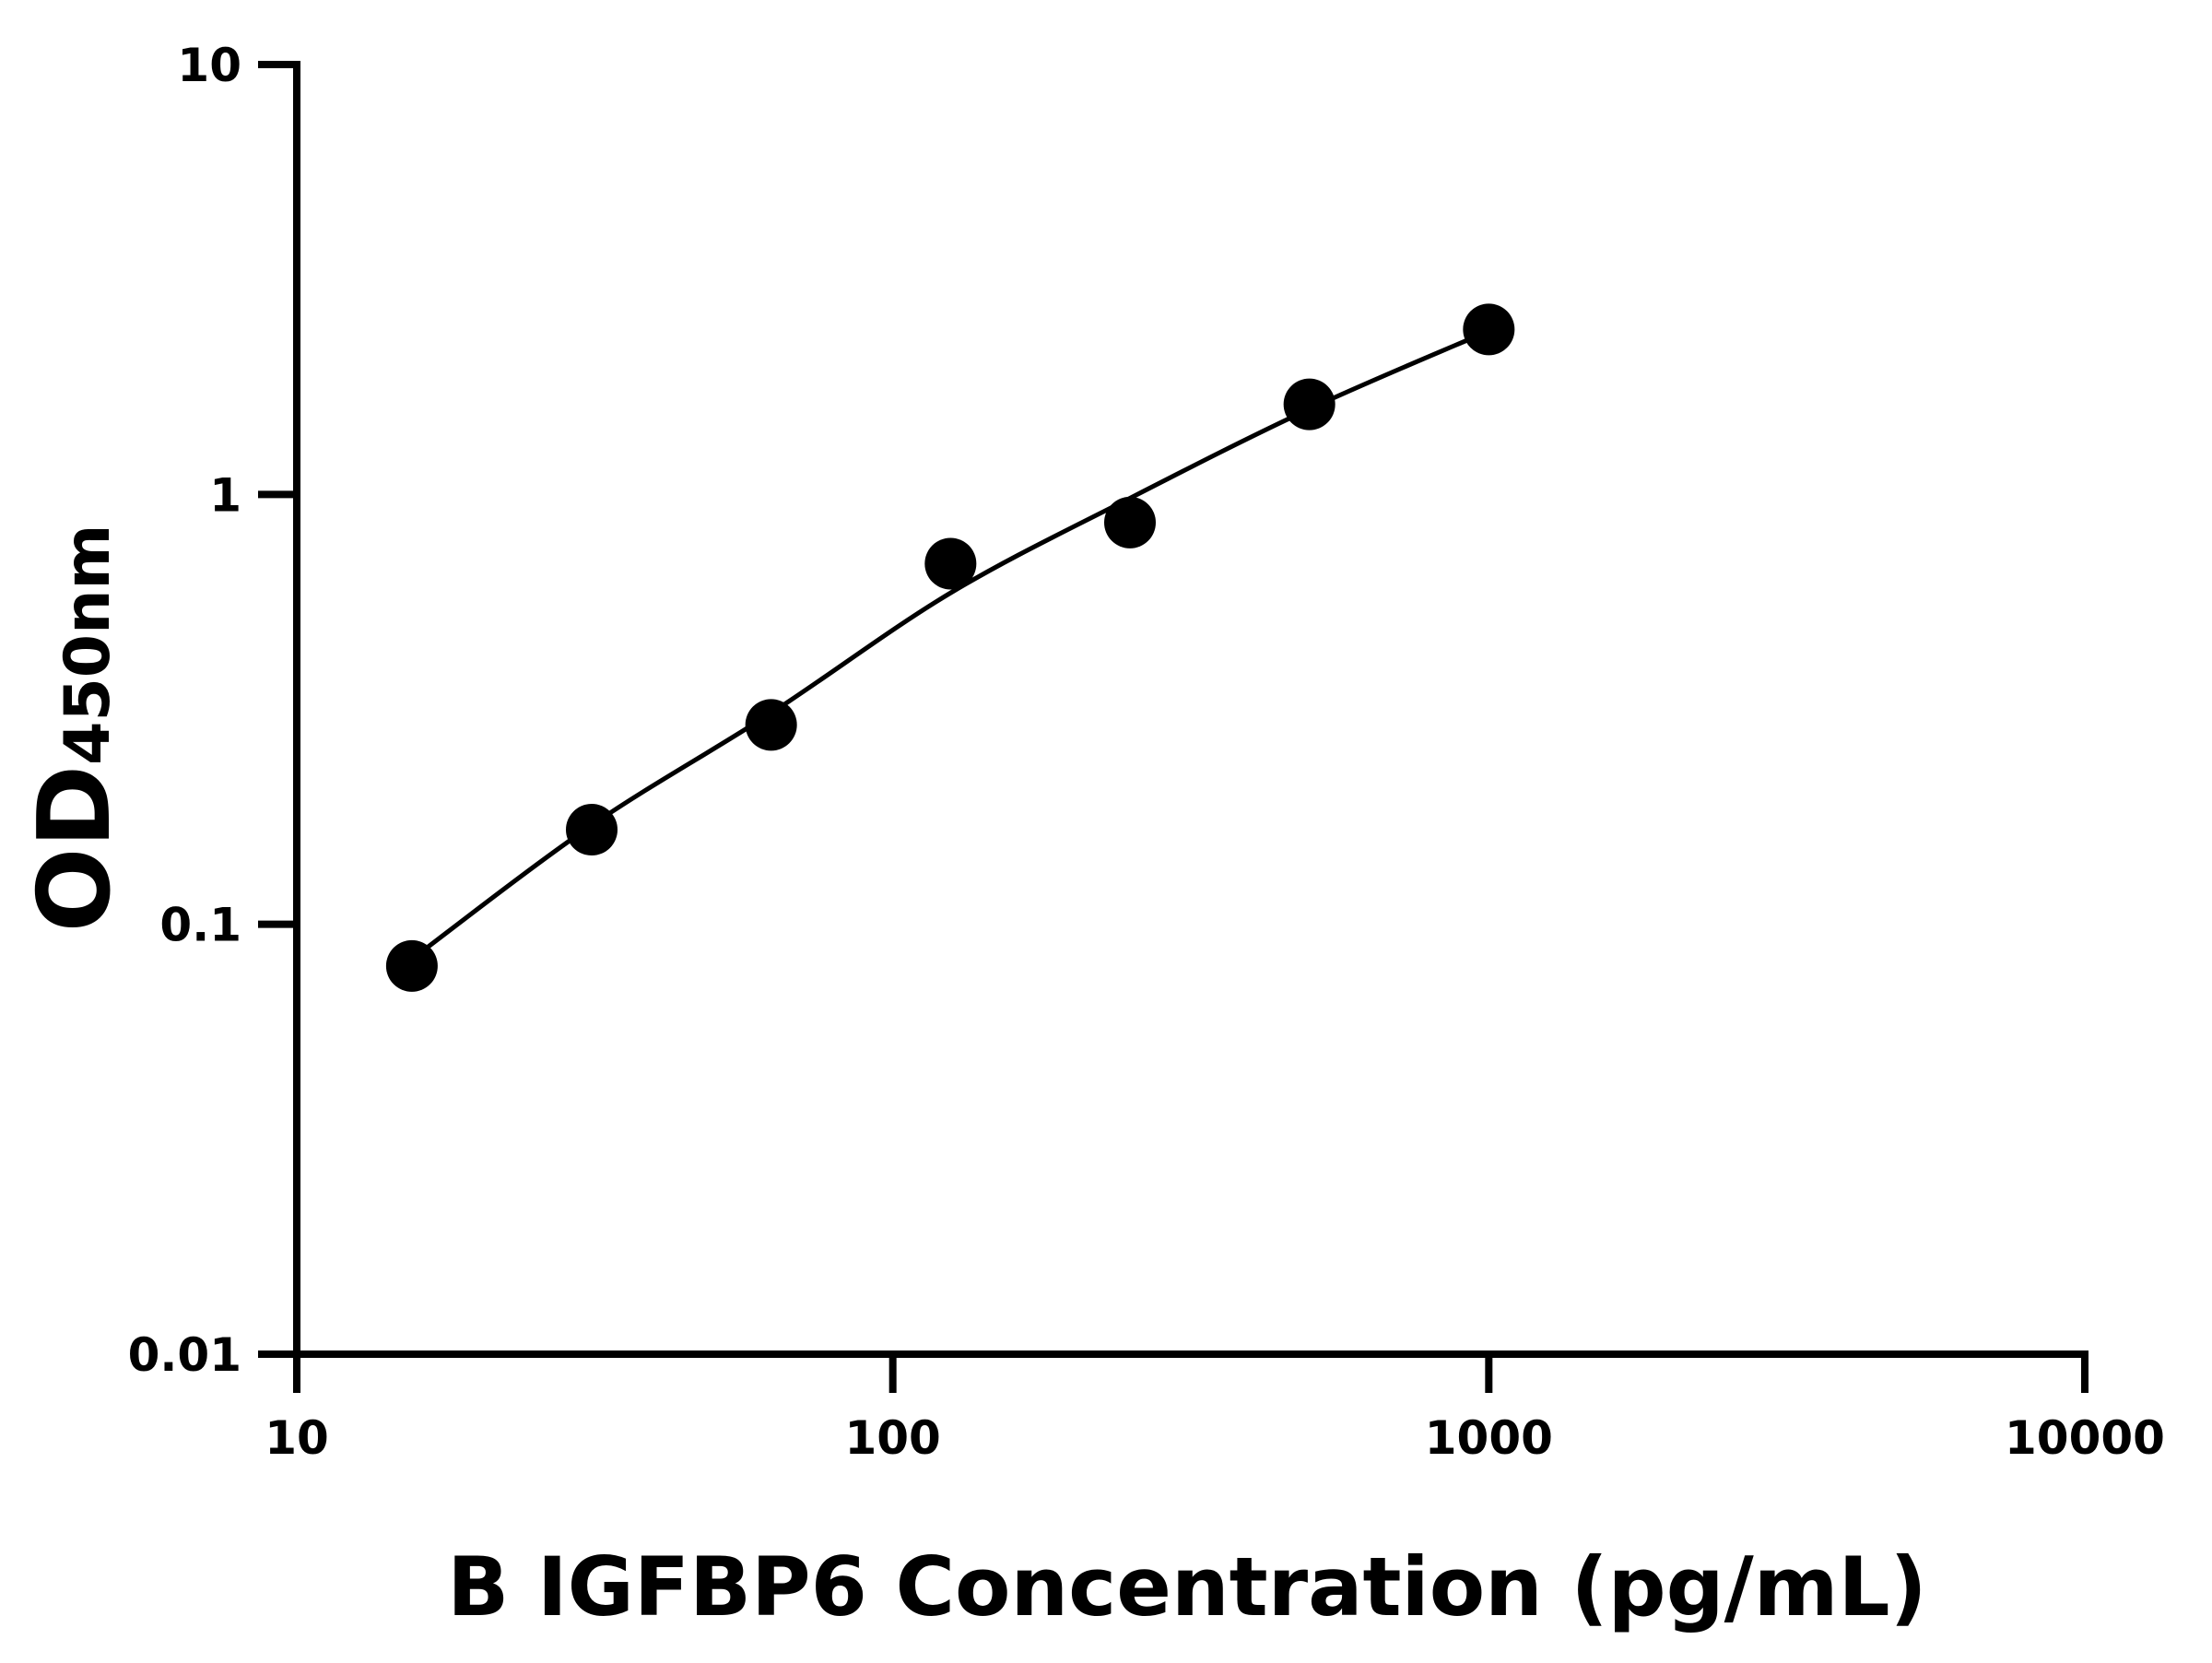  I want to click on y-tick-label: 10, so click(209, 65).